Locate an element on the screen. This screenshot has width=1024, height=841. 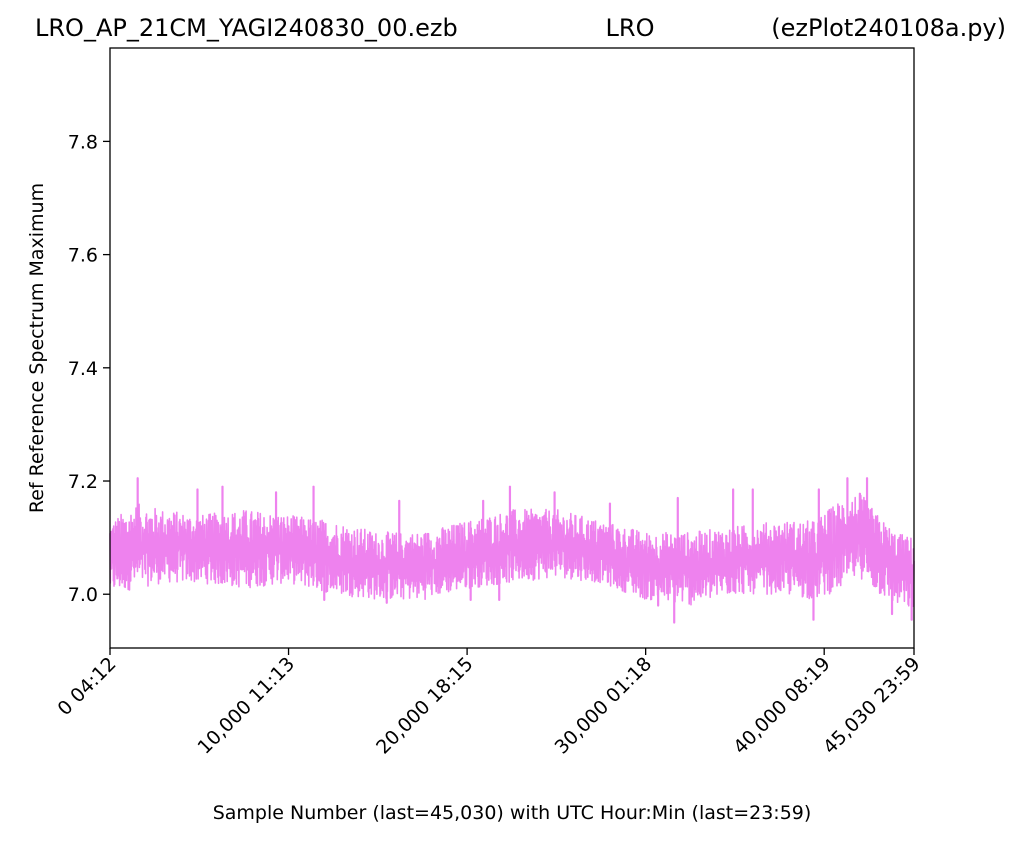
y-tick-label-2: 7.4 is located at coordinates (83, 369).